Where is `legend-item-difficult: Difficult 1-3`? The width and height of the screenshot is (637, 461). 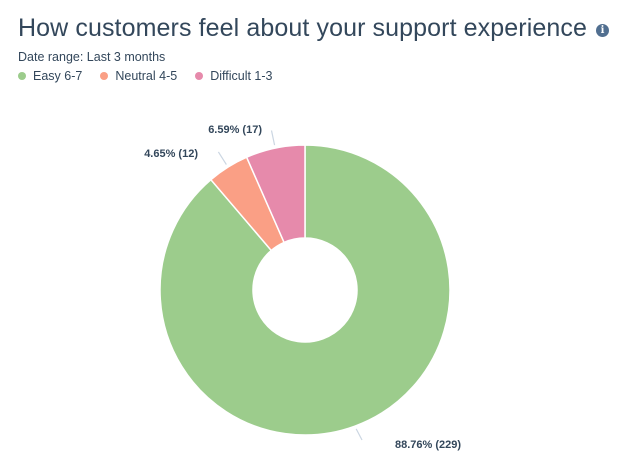
legend-item-difficult: Difficult 1-3 is located at coordinates (233, 76).